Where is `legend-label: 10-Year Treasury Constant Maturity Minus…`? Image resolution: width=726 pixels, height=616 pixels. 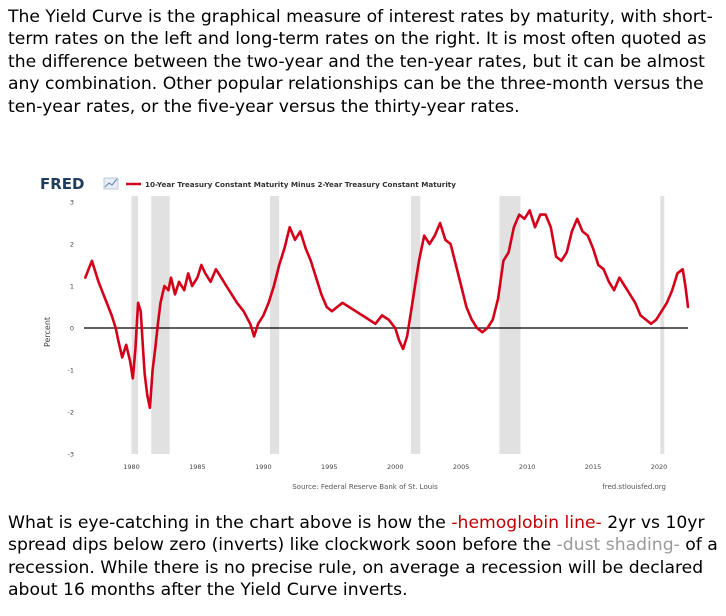 legend-label: 10-Year Treasury Constant Maturity Minus… is located at coordinates (300, 184).